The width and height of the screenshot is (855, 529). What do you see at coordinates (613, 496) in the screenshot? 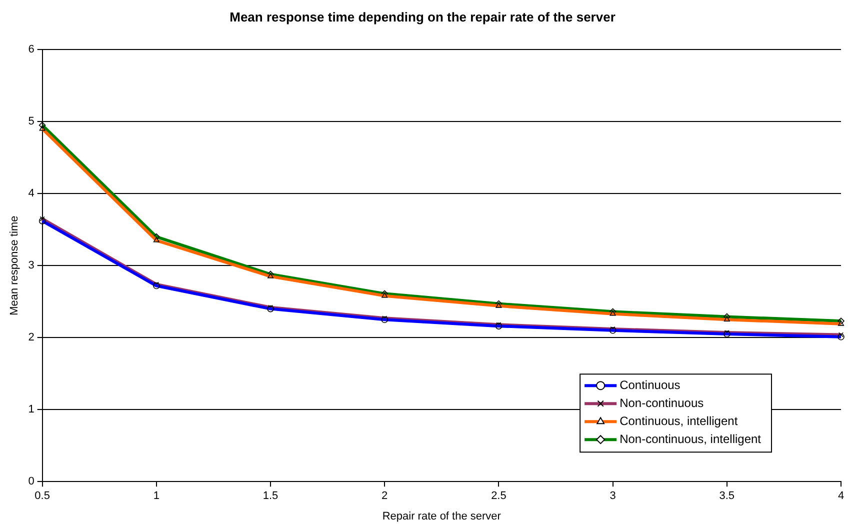
I see `x-tick-label: 3` at bounding box center [613, 496].